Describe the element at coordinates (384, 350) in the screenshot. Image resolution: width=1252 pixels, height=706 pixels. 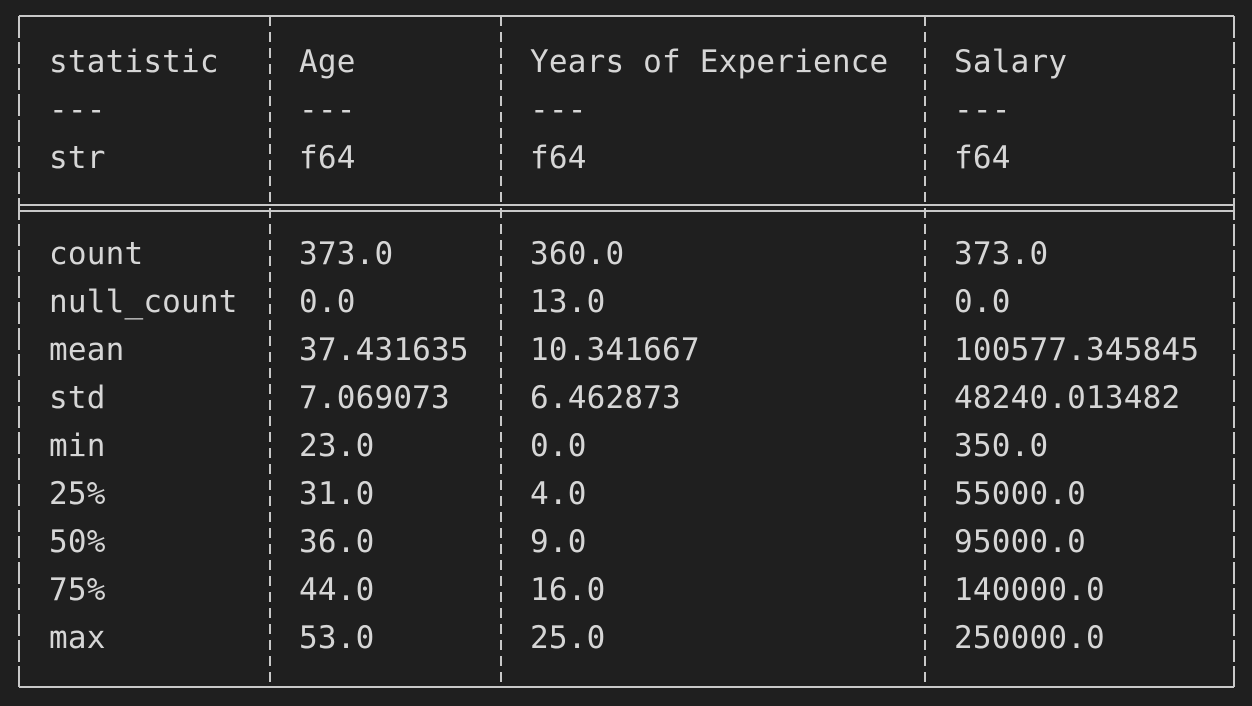
I see `table-cell: 37.431635` at that location.